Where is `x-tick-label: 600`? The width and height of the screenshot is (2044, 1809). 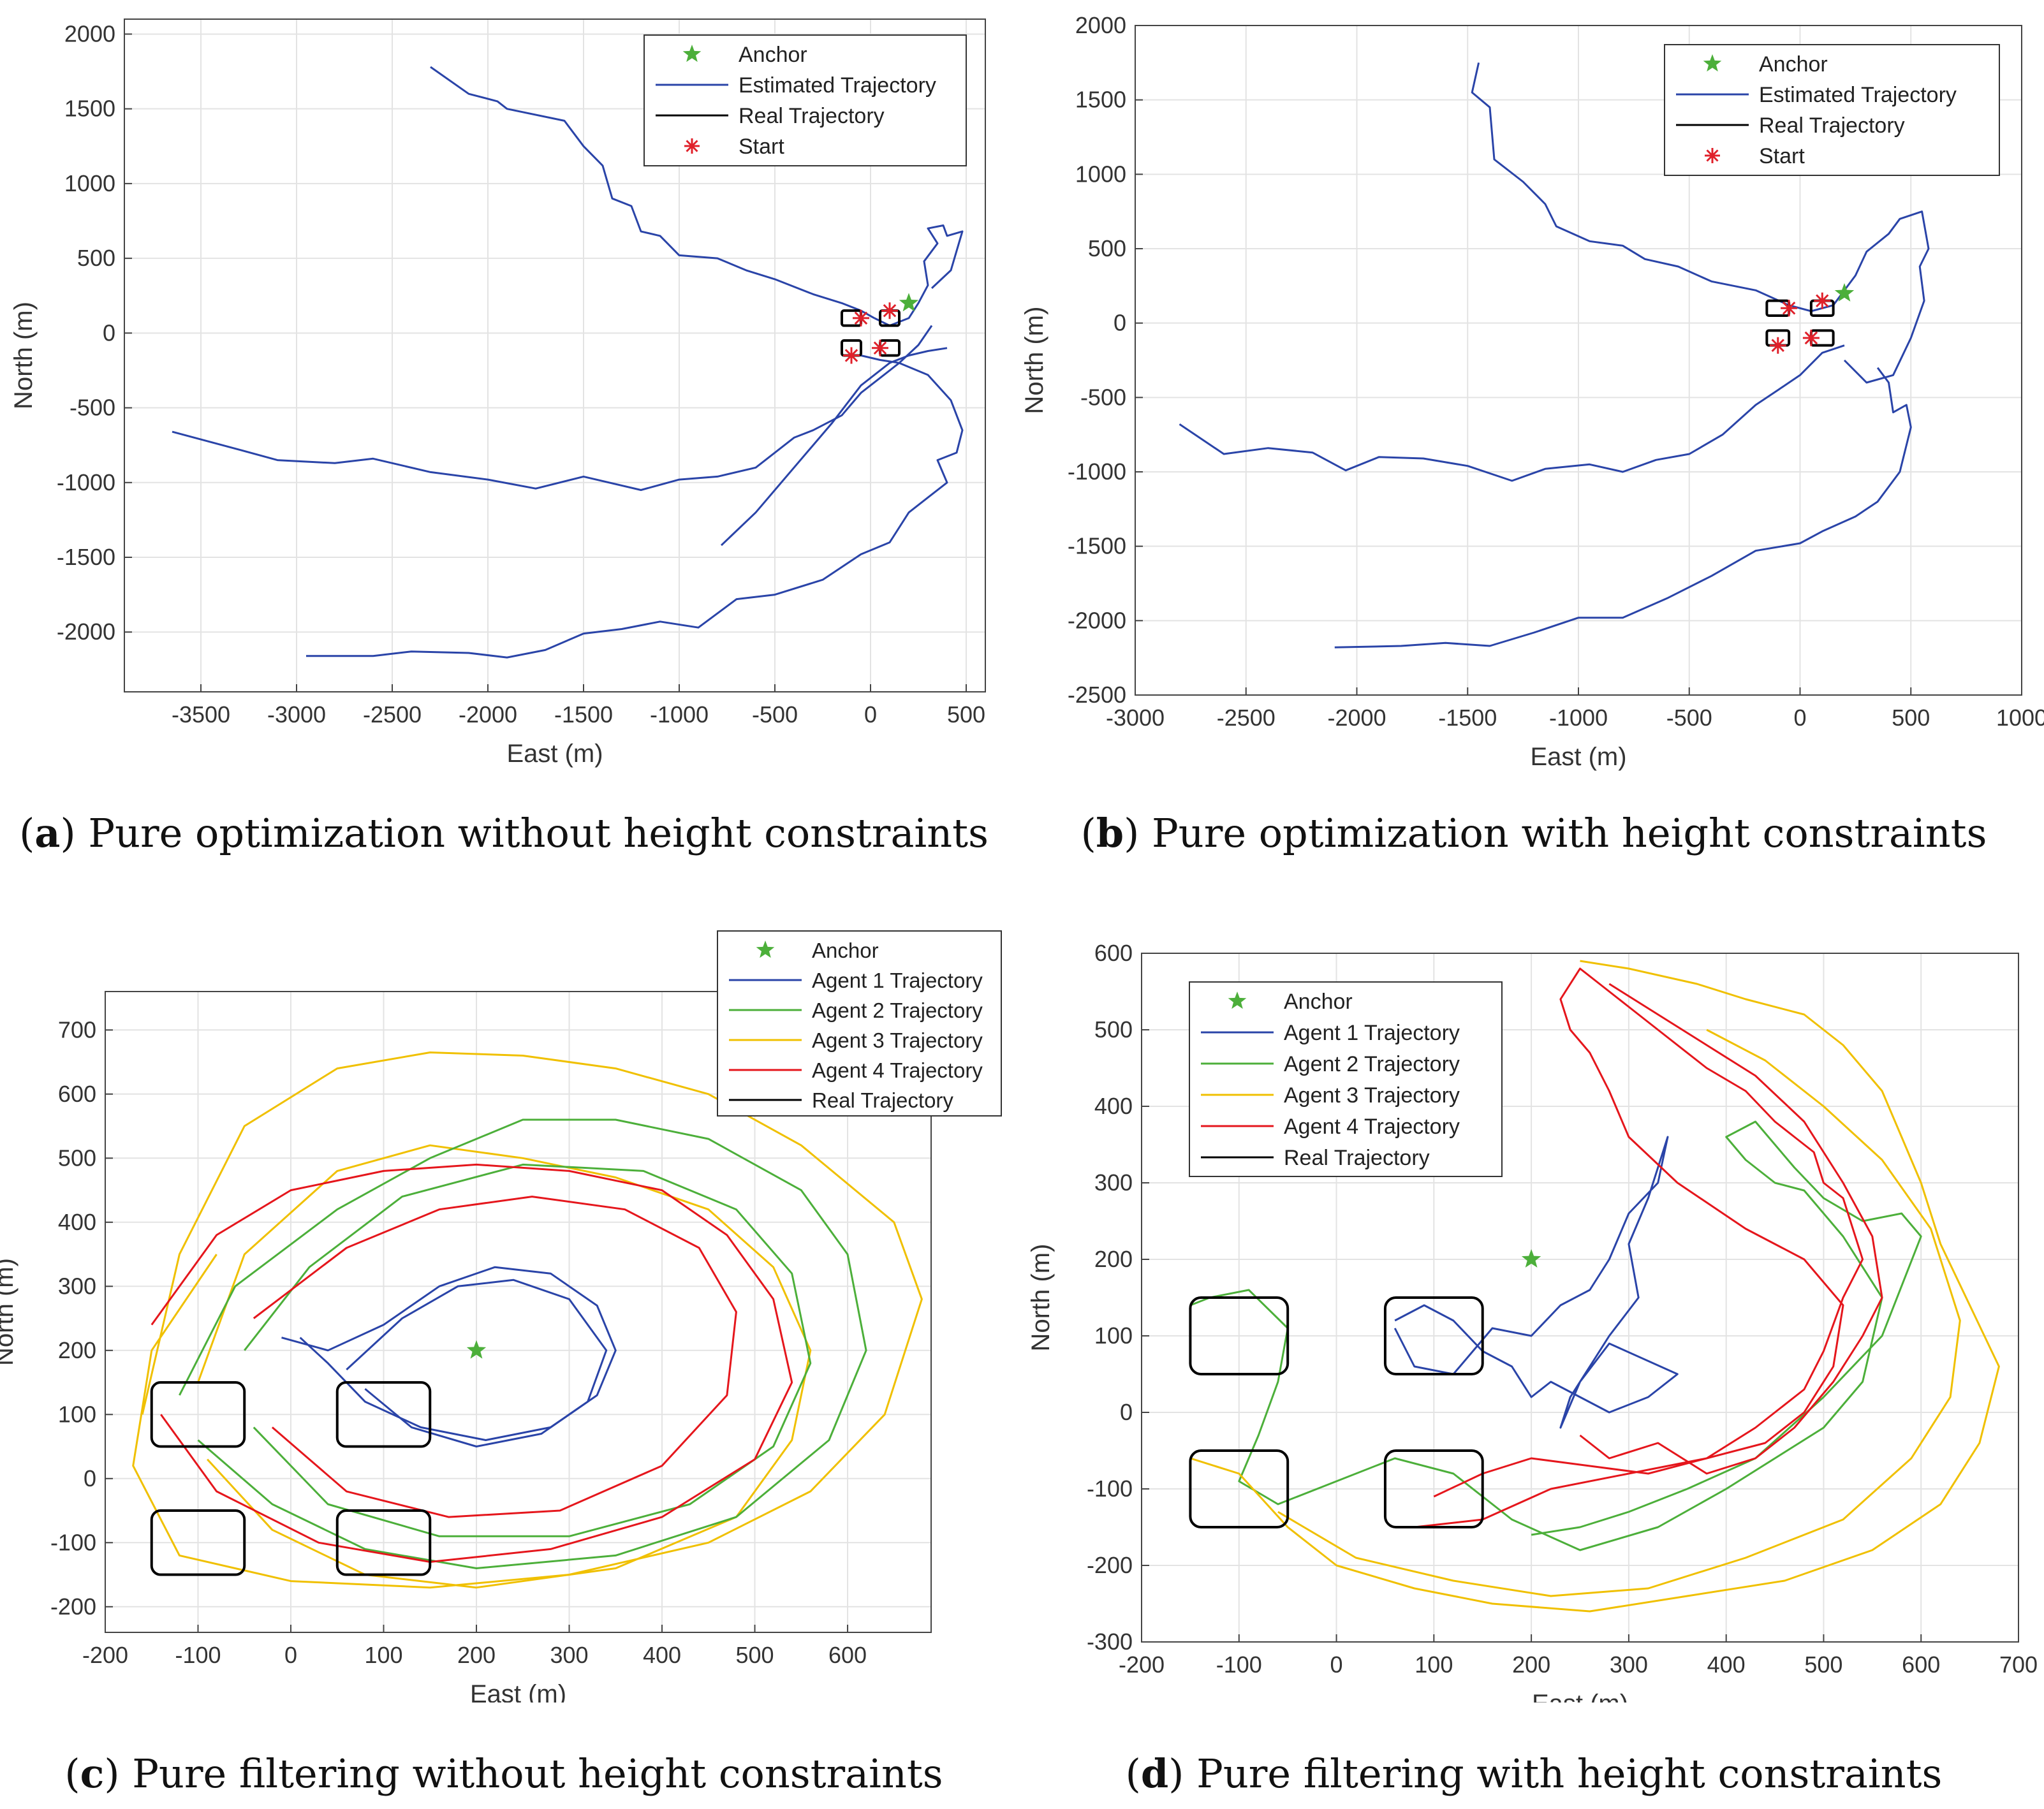 x-tick-label: 600 is located at coordinates (1921, 1665).